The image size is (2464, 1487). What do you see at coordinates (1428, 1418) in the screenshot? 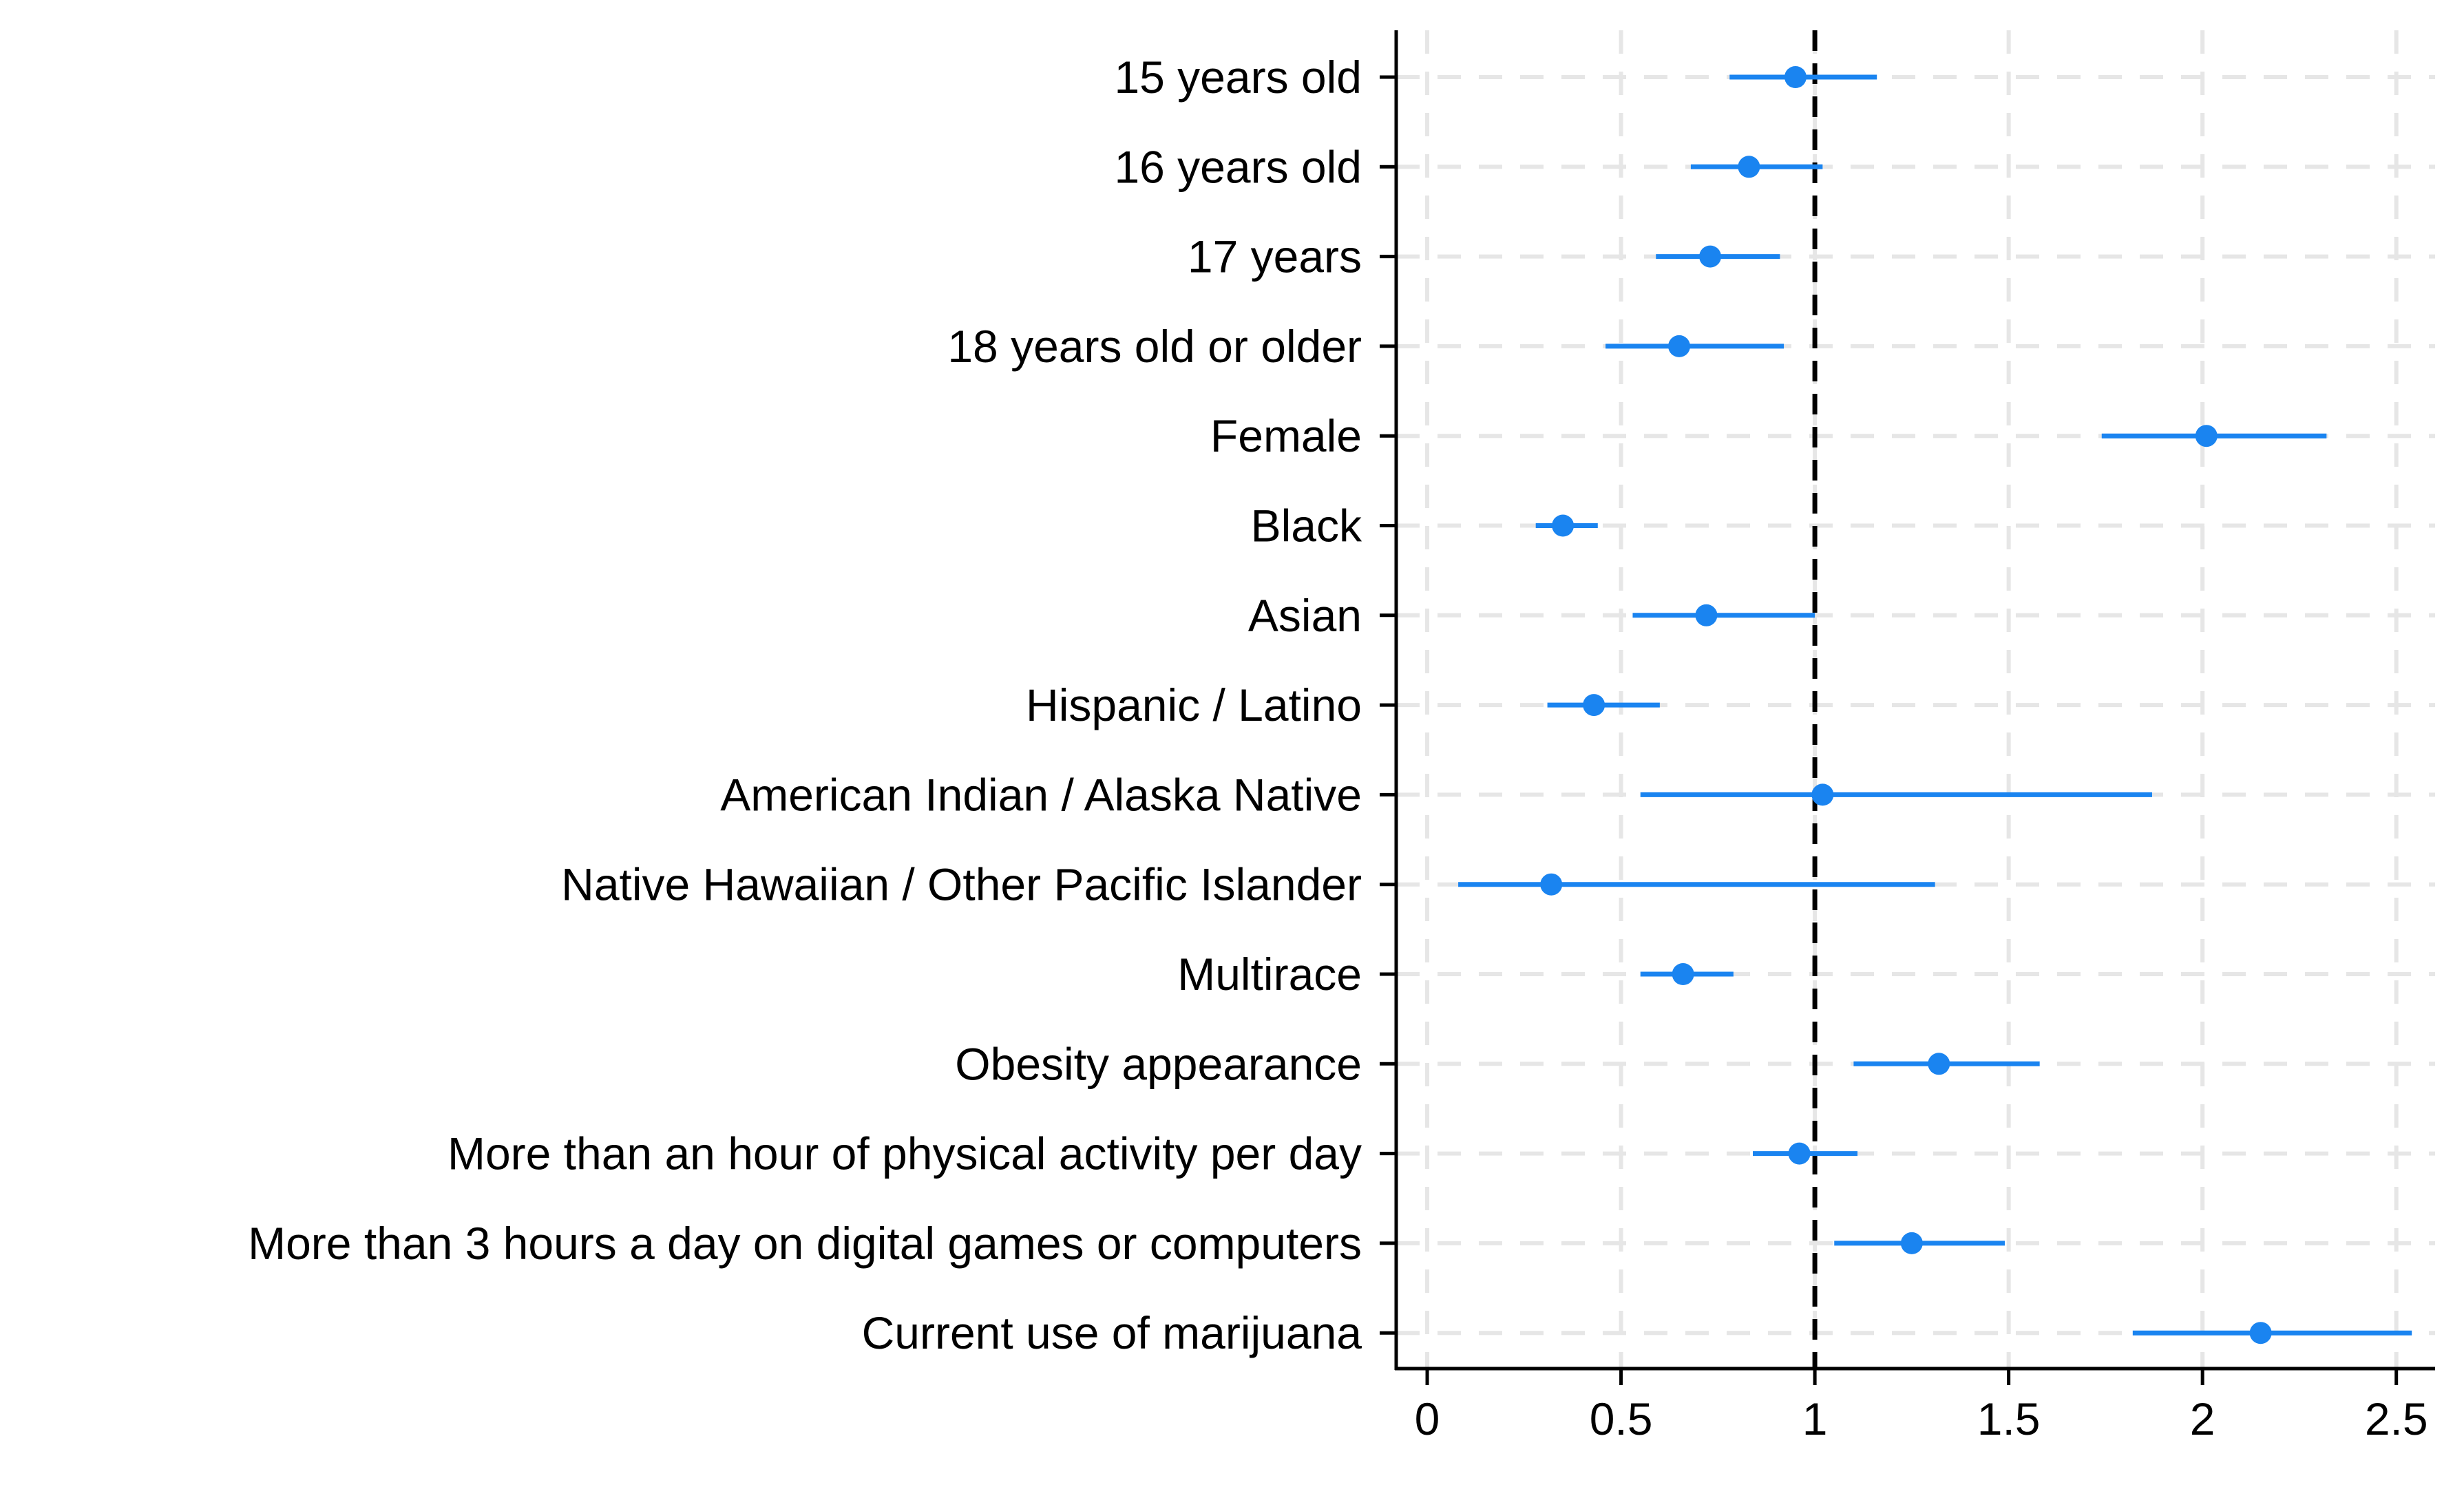
I see `x-tick-label: 0` at bounding box center [1428, 1418].